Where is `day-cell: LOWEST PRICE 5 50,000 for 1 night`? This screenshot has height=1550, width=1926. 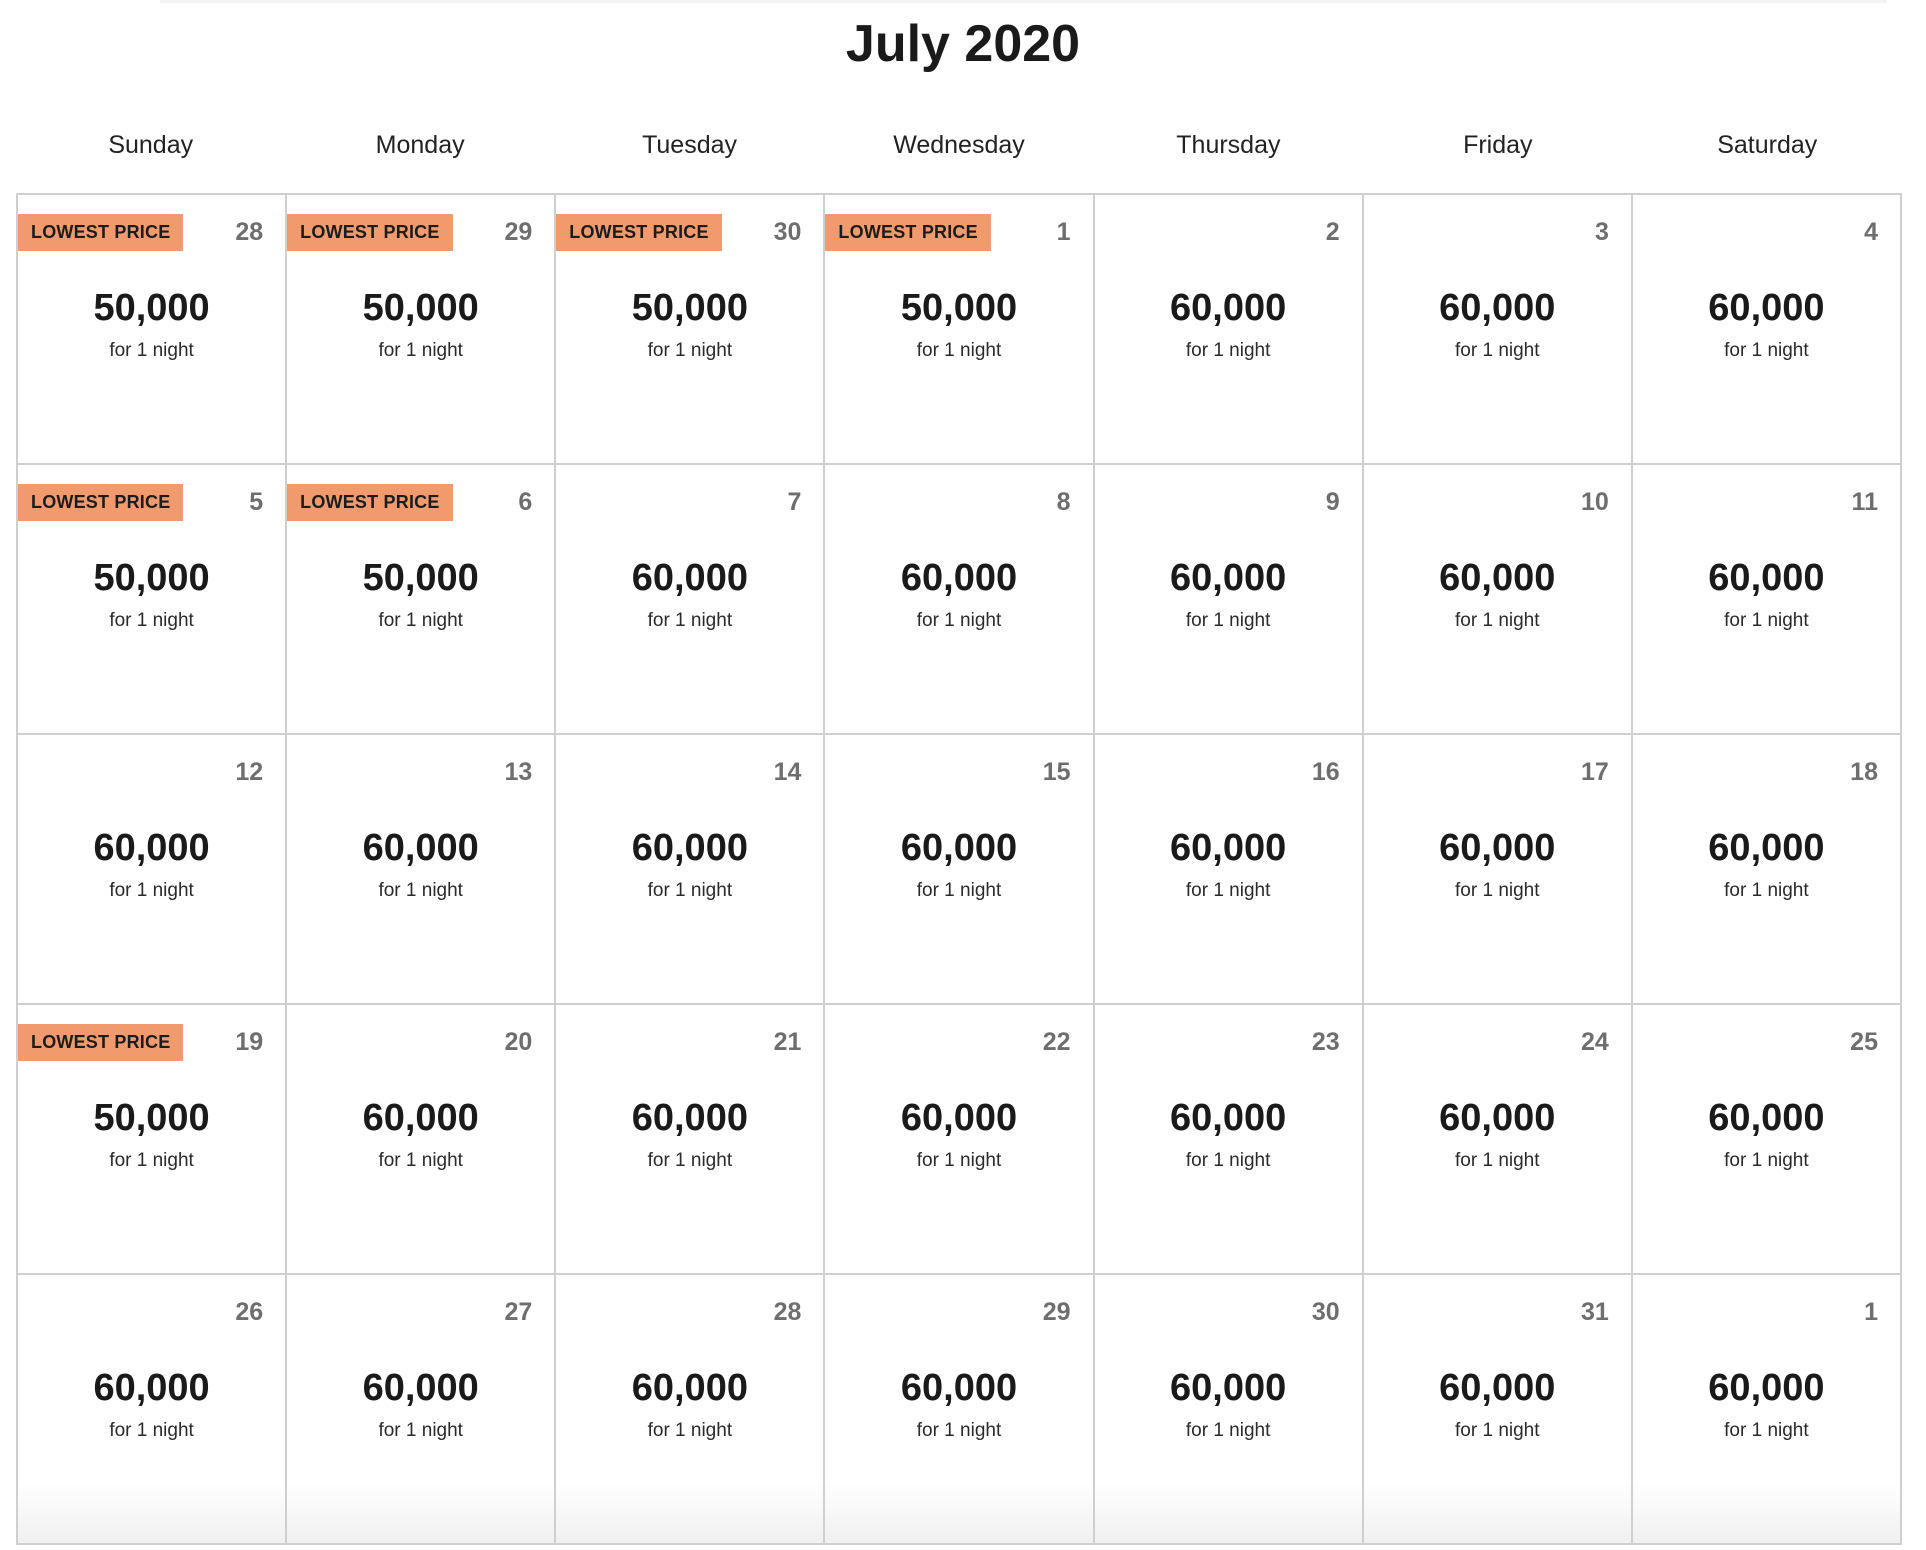 day-cell: LOWEST PRICE 5 50,000 for 1 night is located at coordinates (153, 600).